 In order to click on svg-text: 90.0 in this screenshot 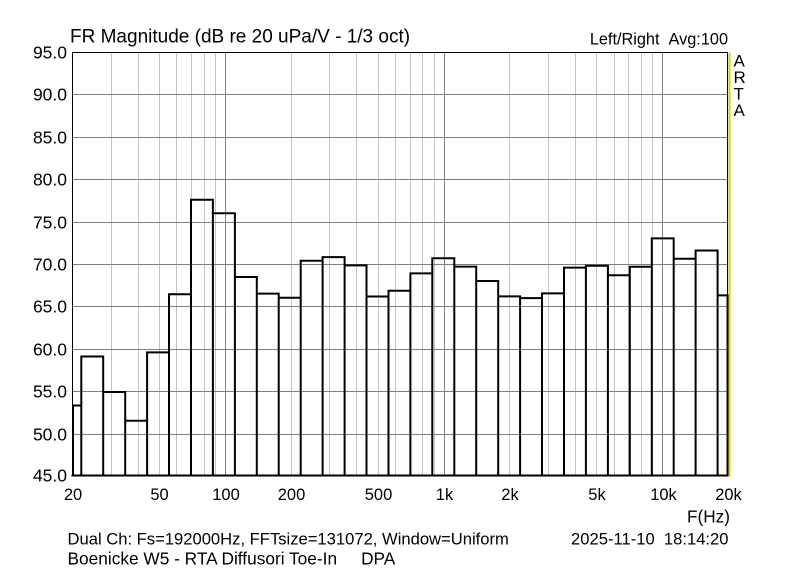, I will do `click(50, 94)`.